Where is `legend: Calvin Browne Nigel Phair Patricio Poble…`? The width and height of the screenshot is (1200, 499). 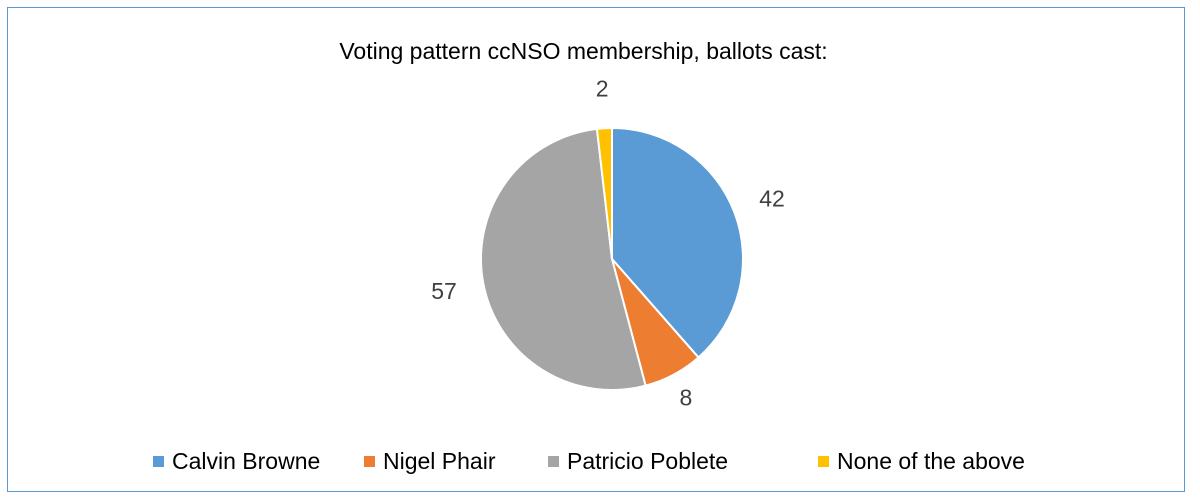 legend: Calvin Browne Nigel Phair Patricio Poble… is located at coordinates (600, 463).